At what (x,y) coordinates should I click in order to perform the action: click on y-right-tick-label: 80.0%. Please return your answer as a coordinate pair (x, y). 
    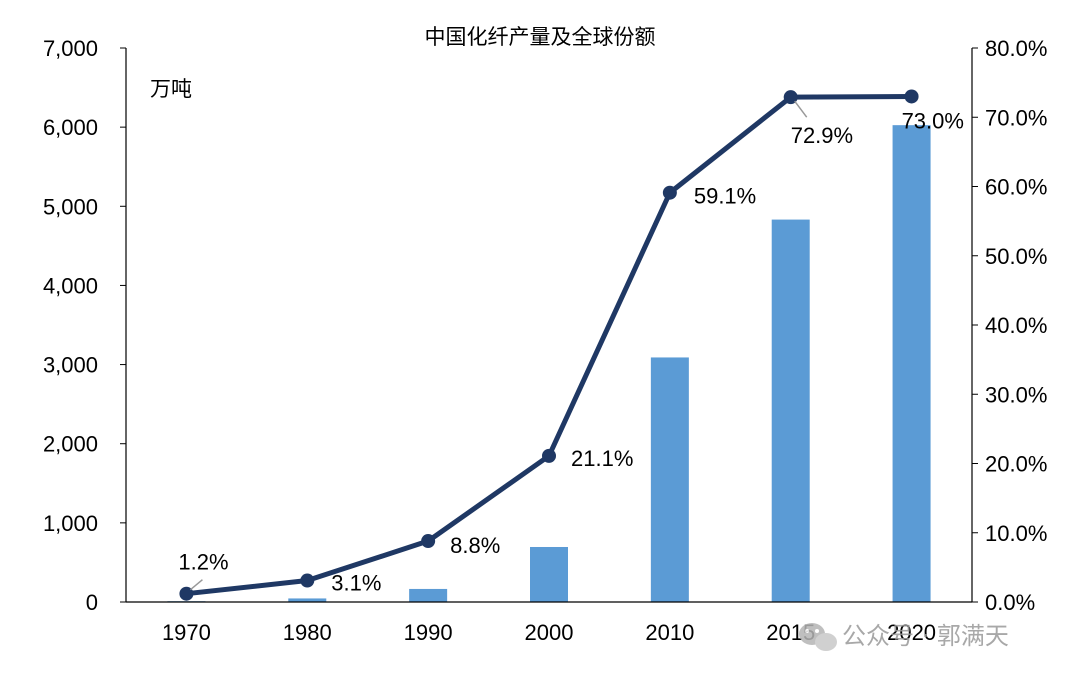
    Looking at the image, I should click on (1016, 48).